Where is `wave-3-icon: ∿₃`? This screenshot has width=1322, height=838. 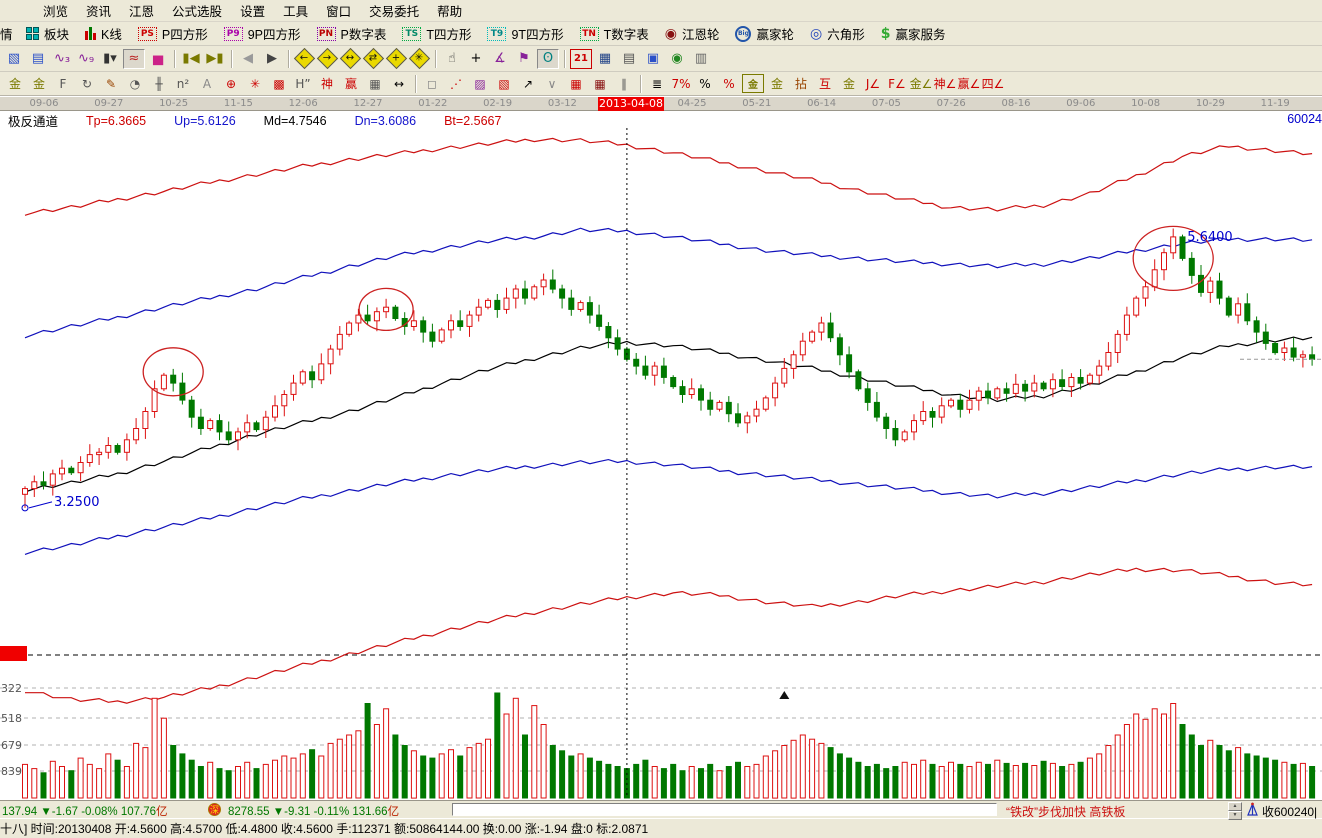
wave-3-icon: ∿₃ is located at coordinates (62, 59).